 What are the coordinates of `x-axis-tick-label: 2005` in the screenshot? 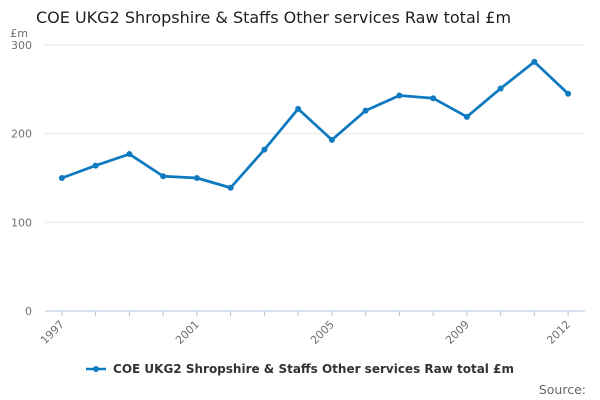 It's located at (322, 332).